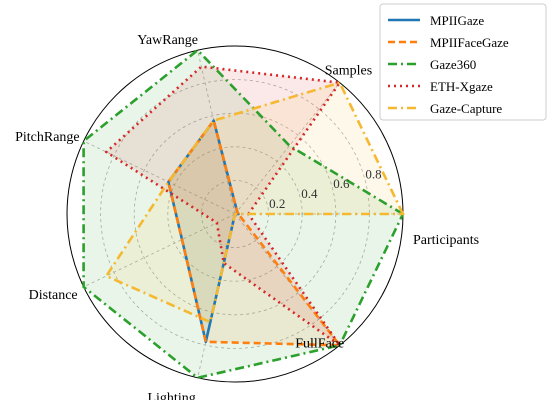  I want to click on axis-label-lighting: Lighting, so click(171, 395).